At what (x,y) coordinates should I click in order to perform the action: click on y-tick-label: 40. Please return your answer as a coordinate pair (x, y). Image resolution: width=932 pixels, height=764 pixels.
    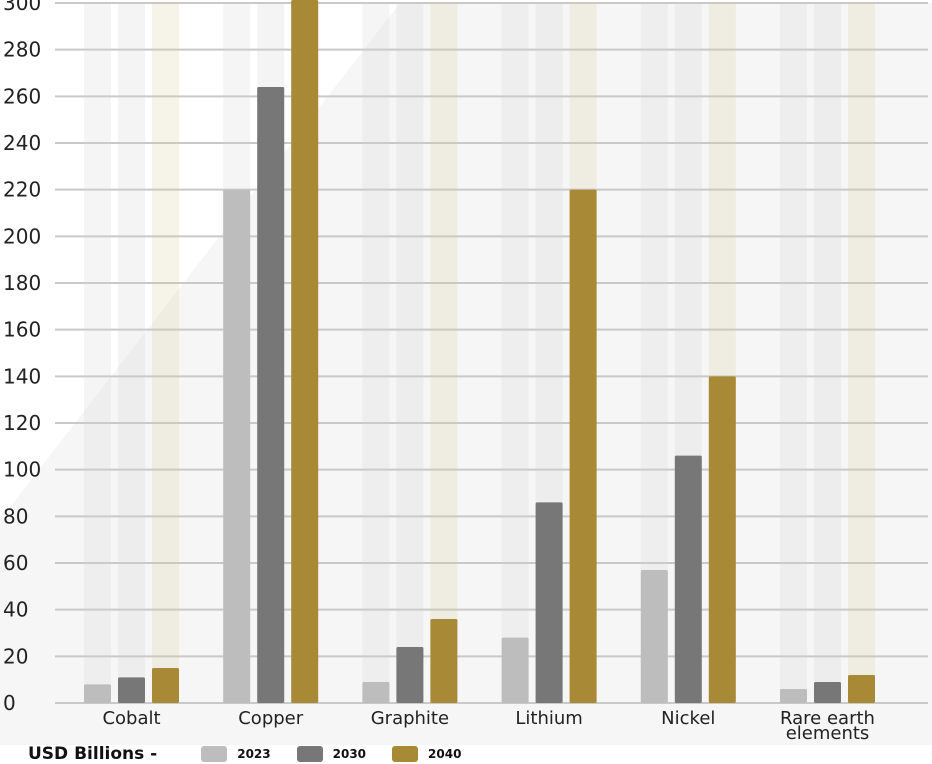
    Looking at the image, I should click on (15, 610).